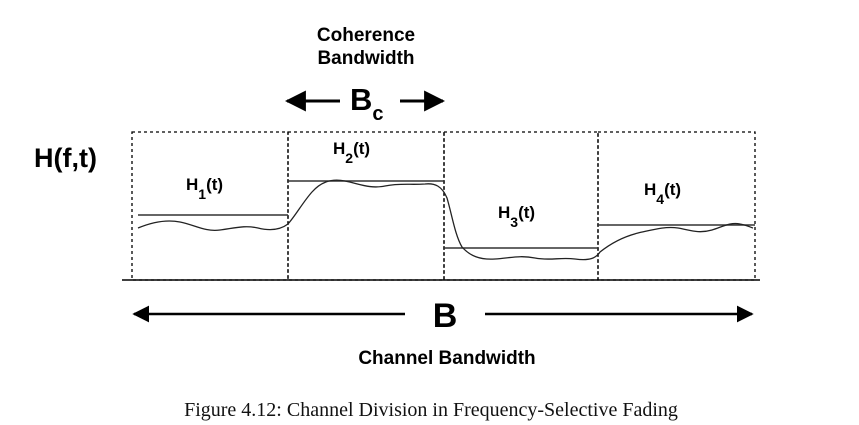  Describe the element at coordinates (367, 103) in the screenshot. I see `coherence-symbol: Bc` at that location.